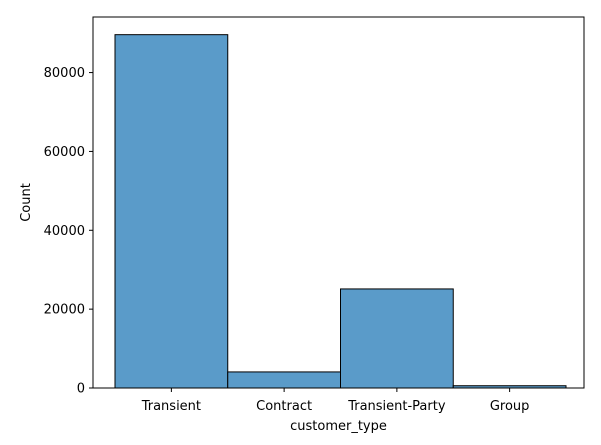 The width and height of the screenshot is (601, 445). I want to click on y-axis-label: Count, so click(26, 202).